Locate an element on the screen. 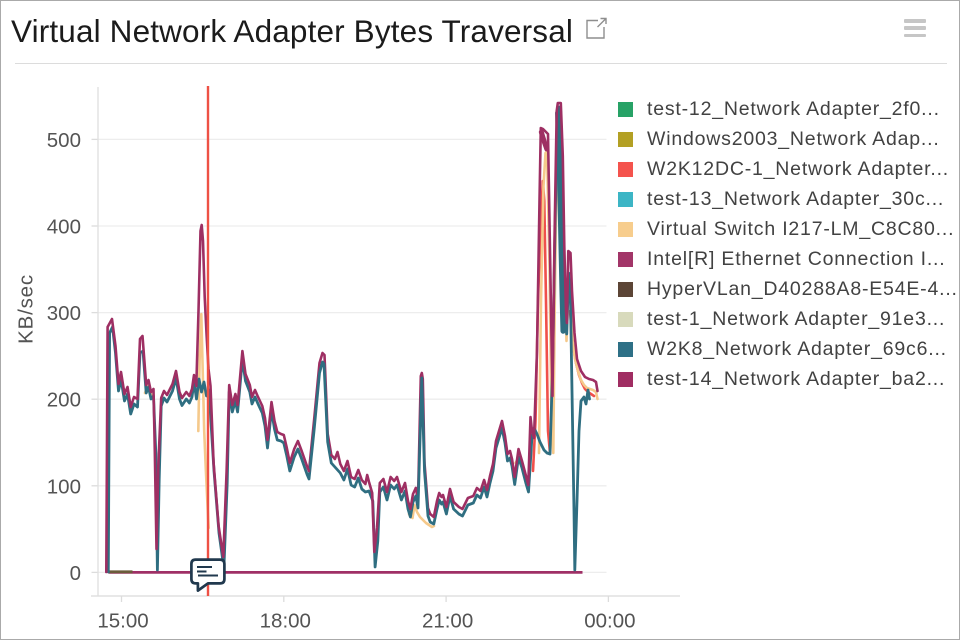 The image size is (960, 640). svg-text: 21:00 is located at coordinates (447, 621).